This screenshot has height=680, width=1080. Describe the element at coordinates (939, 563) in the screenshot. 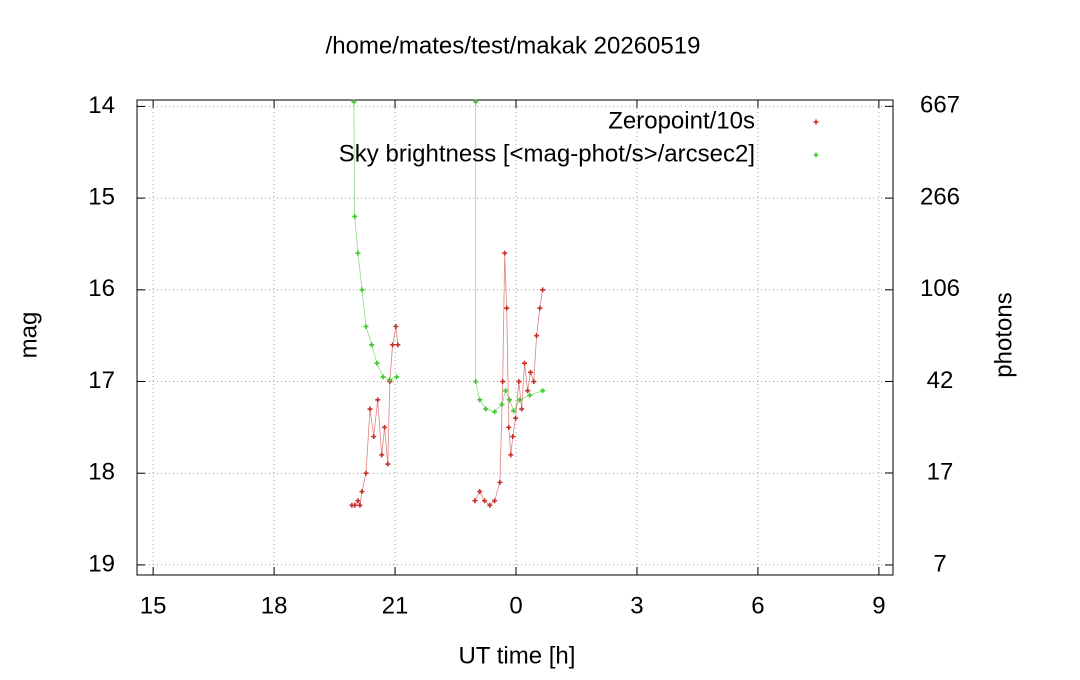

I see `y2-tick-label: 7` at that location.